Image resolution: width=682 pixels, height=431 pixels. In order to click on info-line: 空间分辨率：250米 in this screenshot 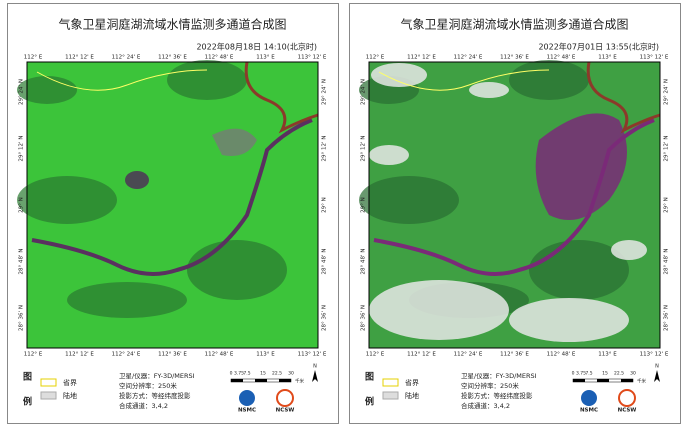, I will do `click(490, 385)`.